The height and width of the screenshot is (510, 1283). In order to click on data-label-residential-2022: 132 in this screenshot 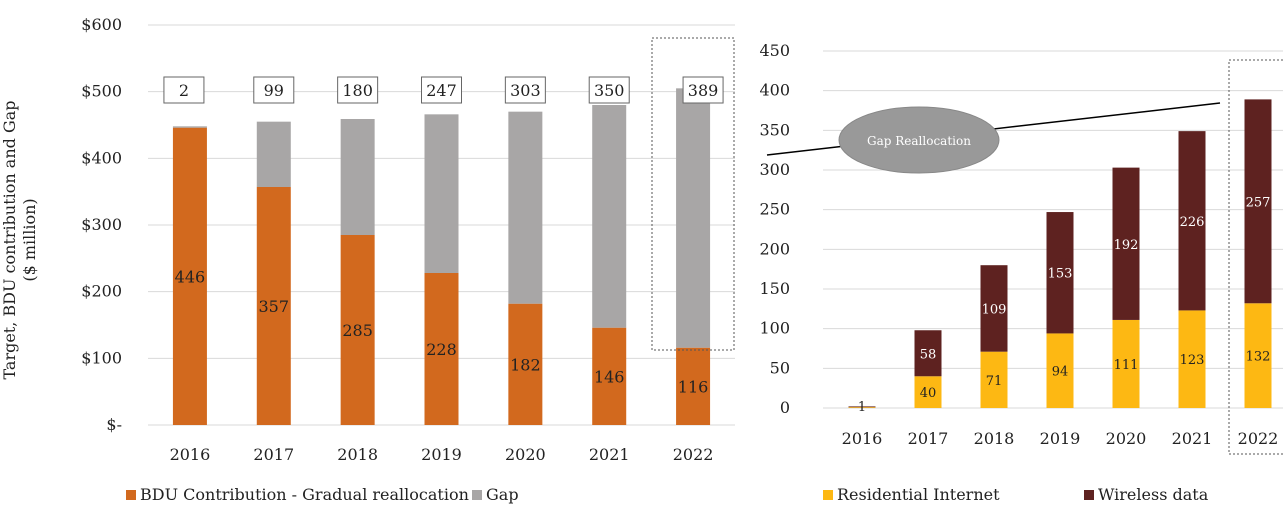, I will do `click(1258, 357)`.